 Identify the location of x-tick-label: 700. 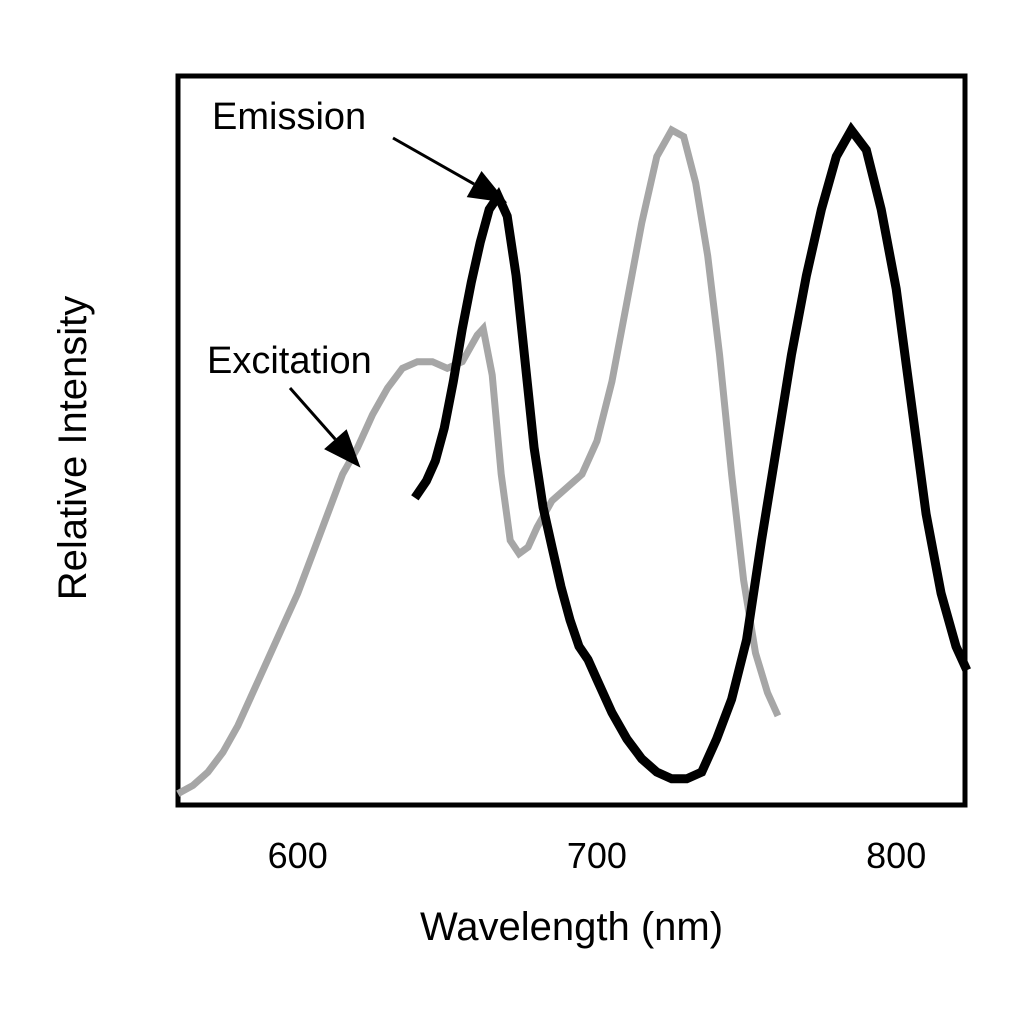
(597, 855).